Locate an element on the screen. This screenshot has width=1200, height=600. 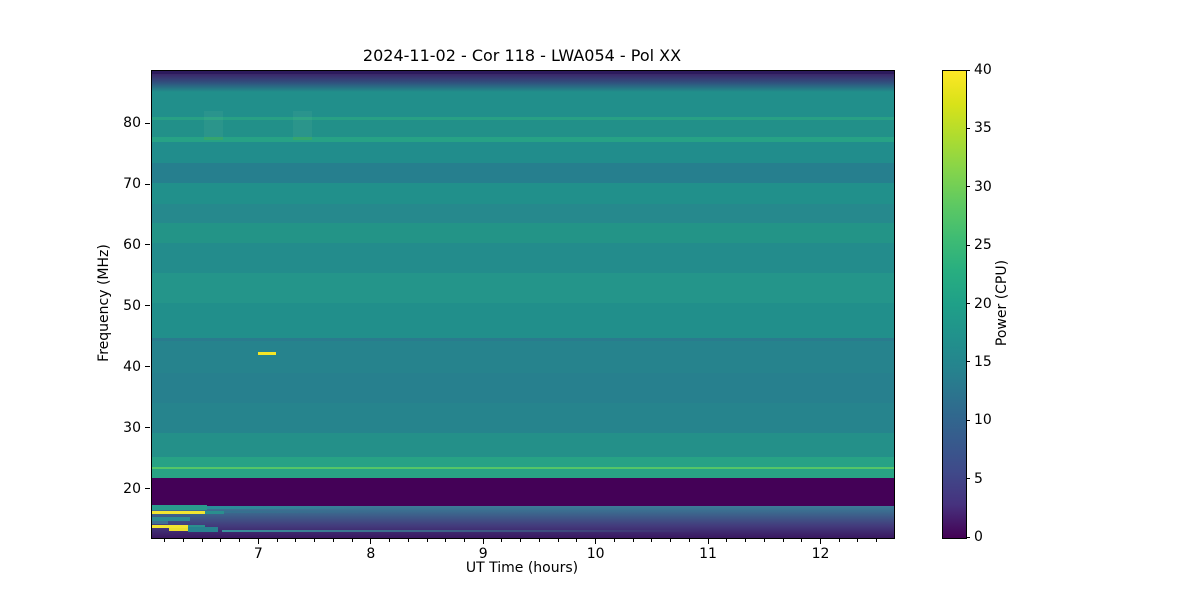
x-tick-label: 8 is located at coordinates (371, 554).